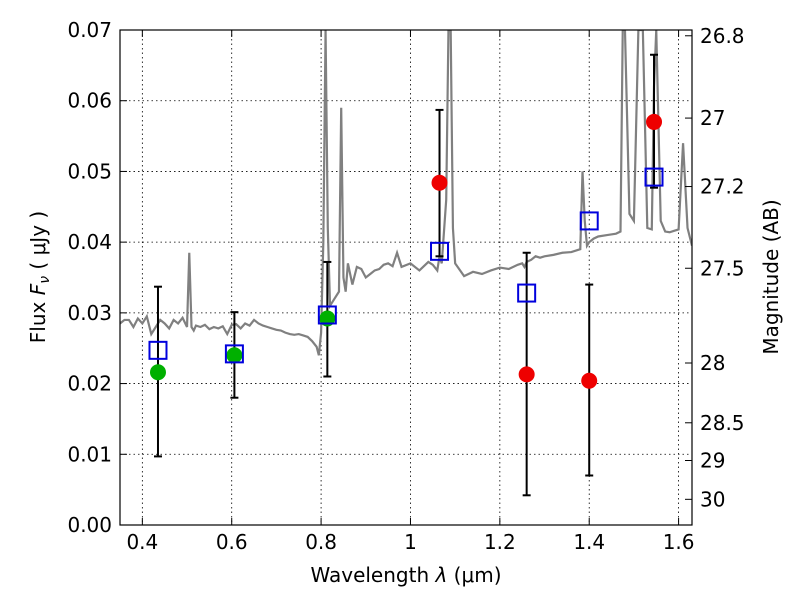 The width and height of the screenshot is (800, 600). I want to click on right-tick-label: 26.8, so click(722, 36).